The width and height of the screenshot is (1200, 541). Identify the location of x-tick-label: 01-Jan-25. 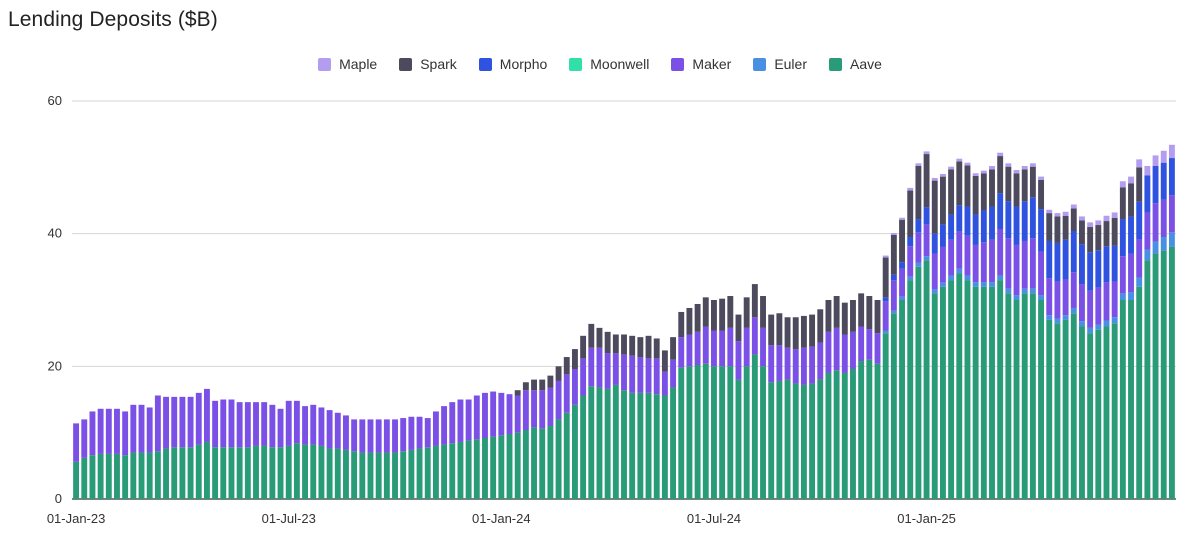
(926, 518).